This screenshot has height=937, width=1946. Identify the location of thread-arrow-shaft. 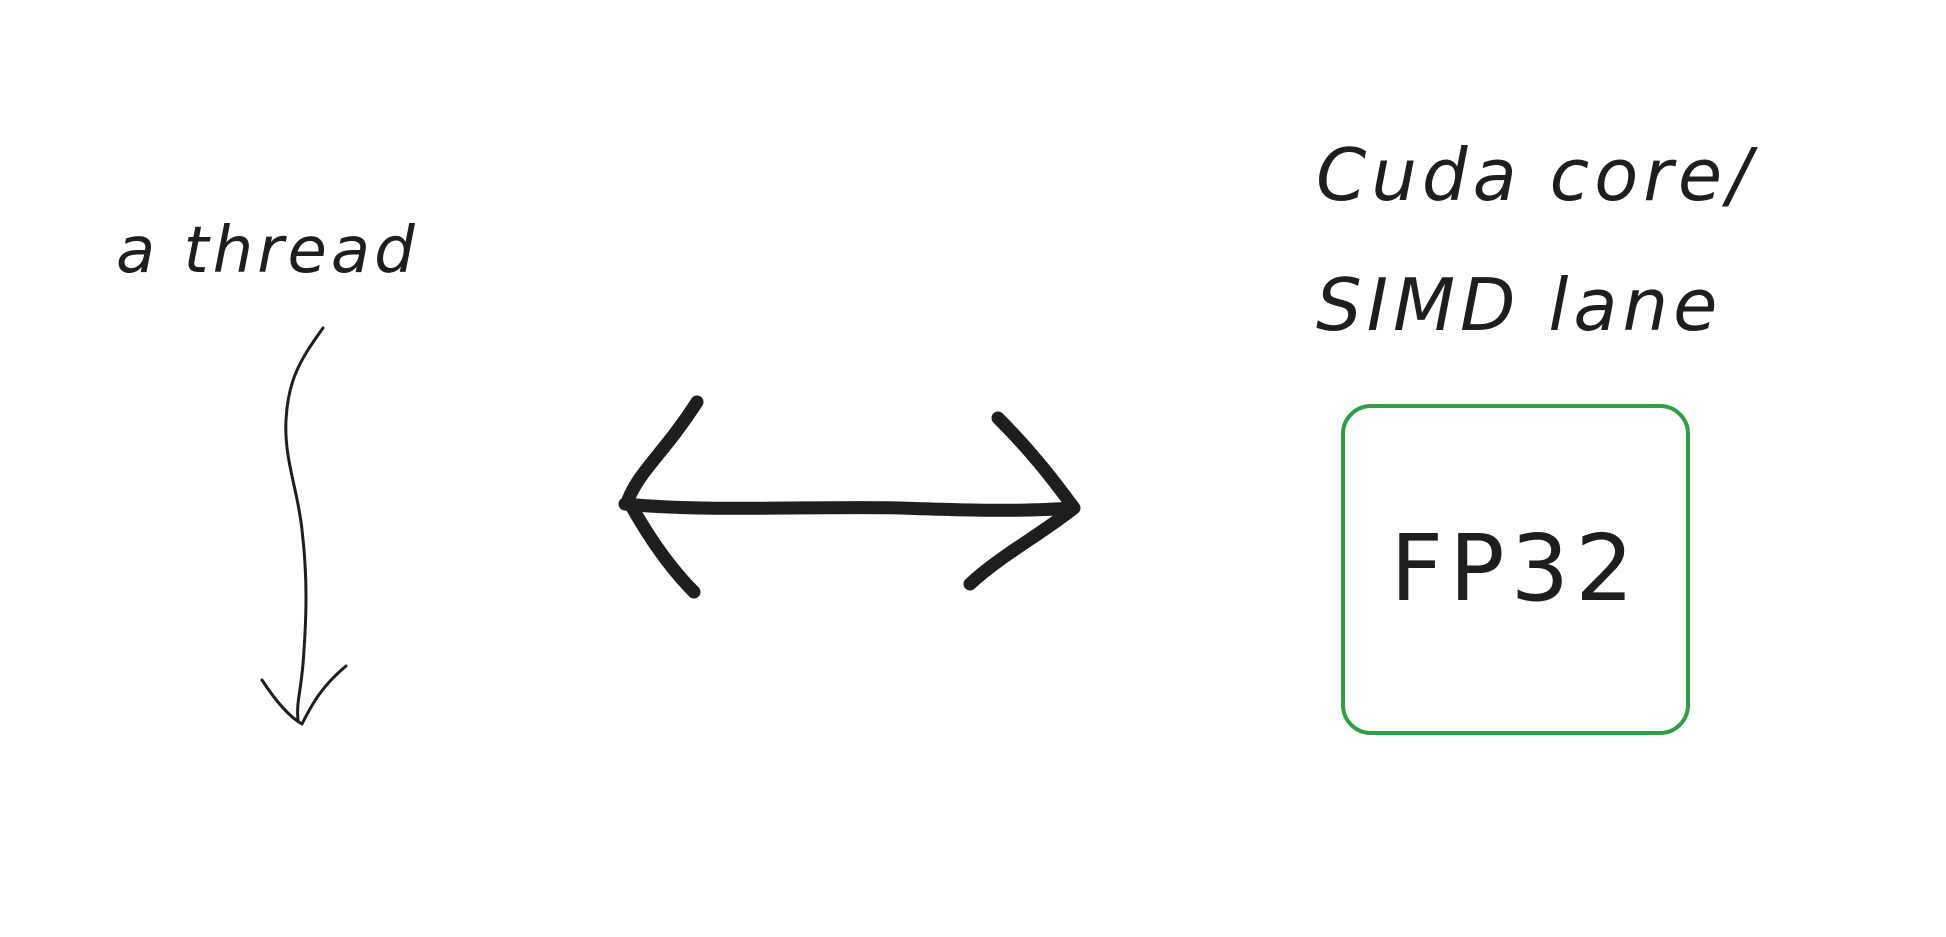
(304, 524).